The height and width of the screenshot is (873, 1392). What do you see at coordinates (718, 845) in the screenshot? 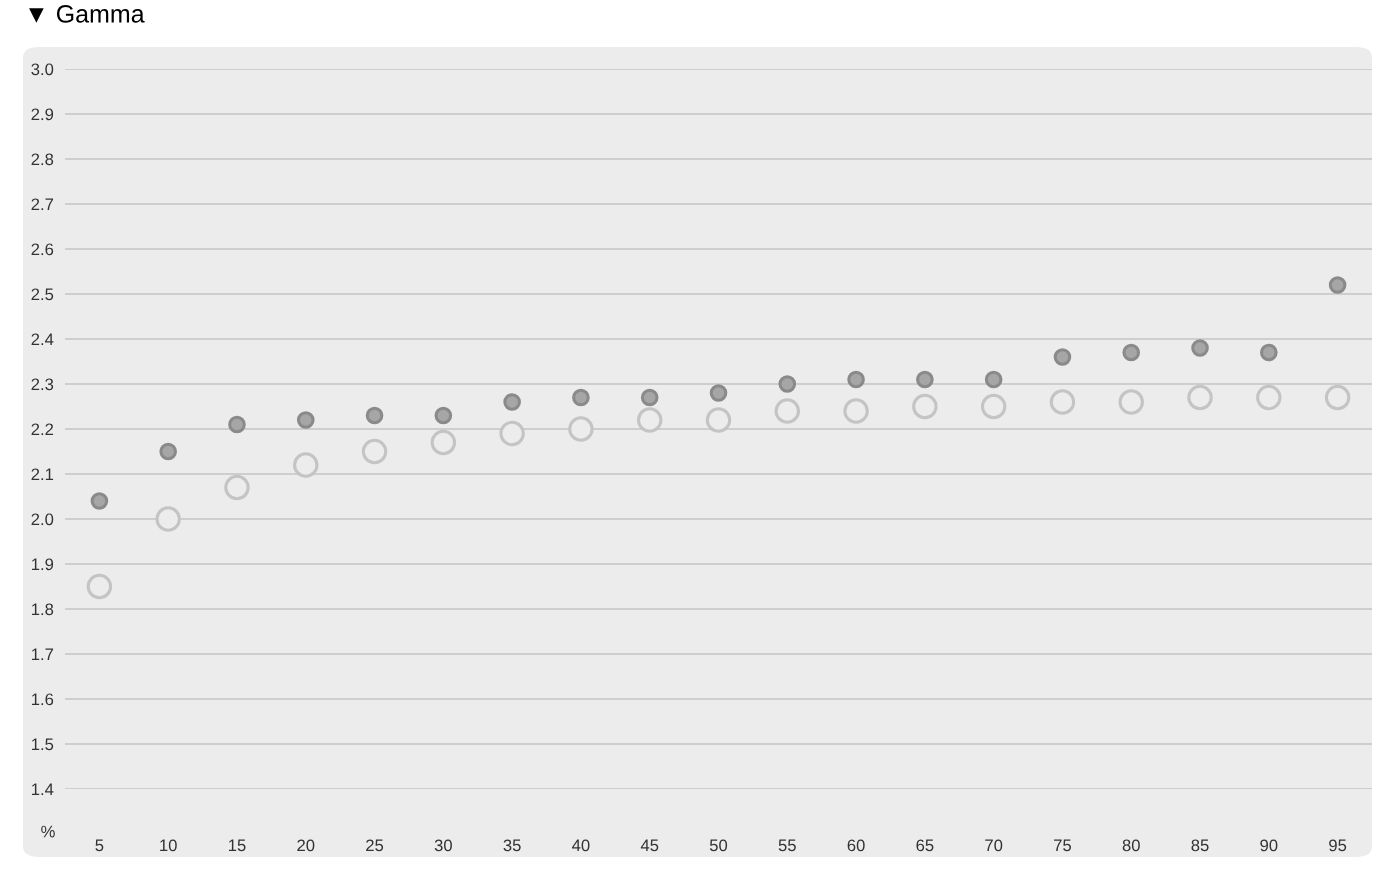
I see `x-tick-label: 50` at bounding box center [718, 845].